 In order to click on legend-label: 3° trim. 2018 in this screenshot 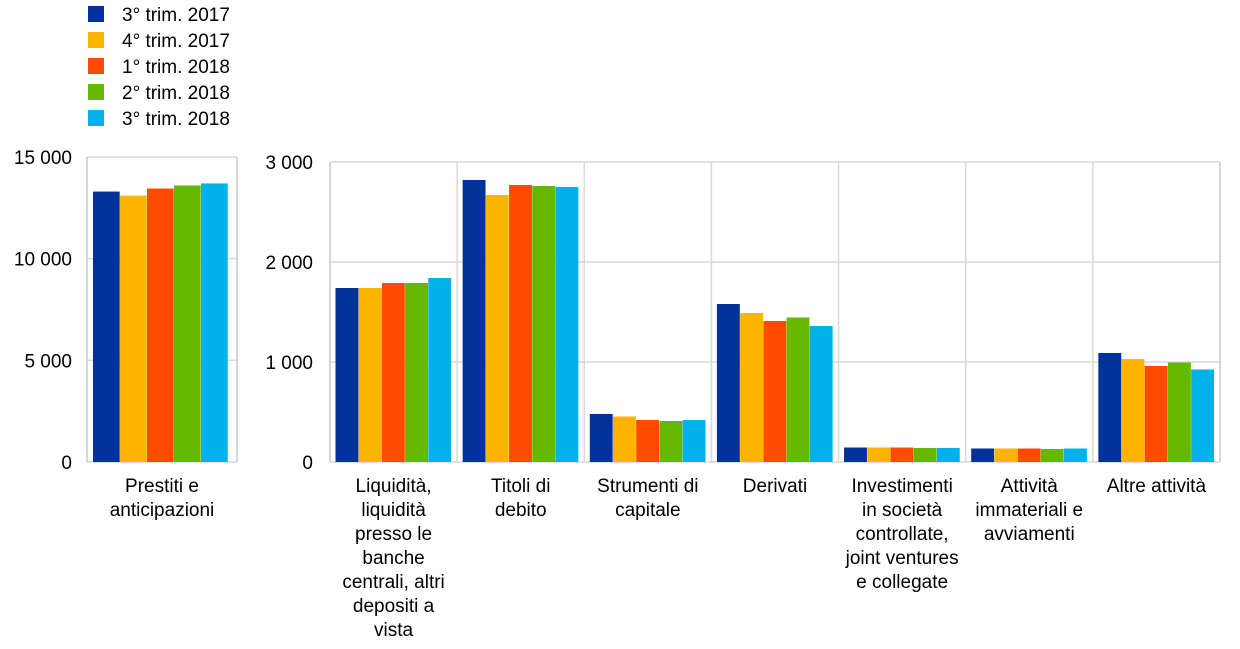, I will do `click(176, 119)`.